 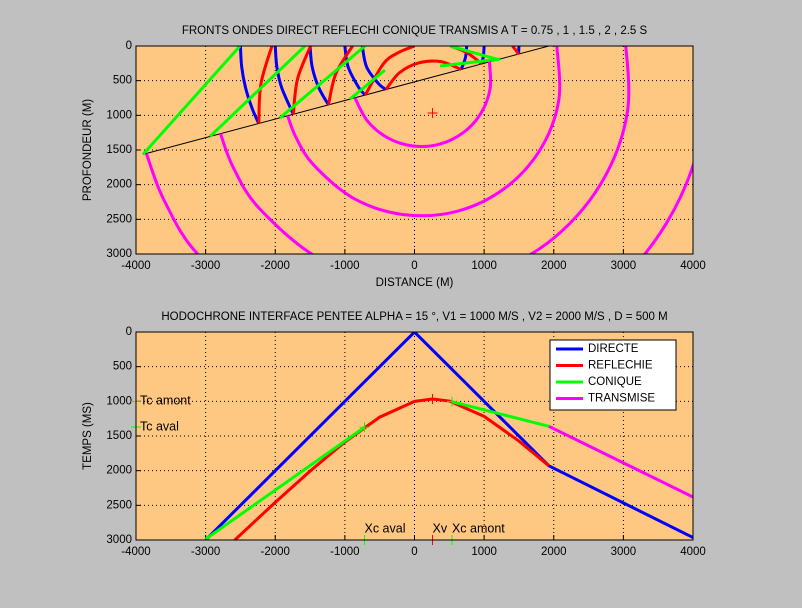 What do you see at coordinates (615, 382) in the screenshot?
I see `legend-label: CONIQUE` at bounding box center [615, 382].